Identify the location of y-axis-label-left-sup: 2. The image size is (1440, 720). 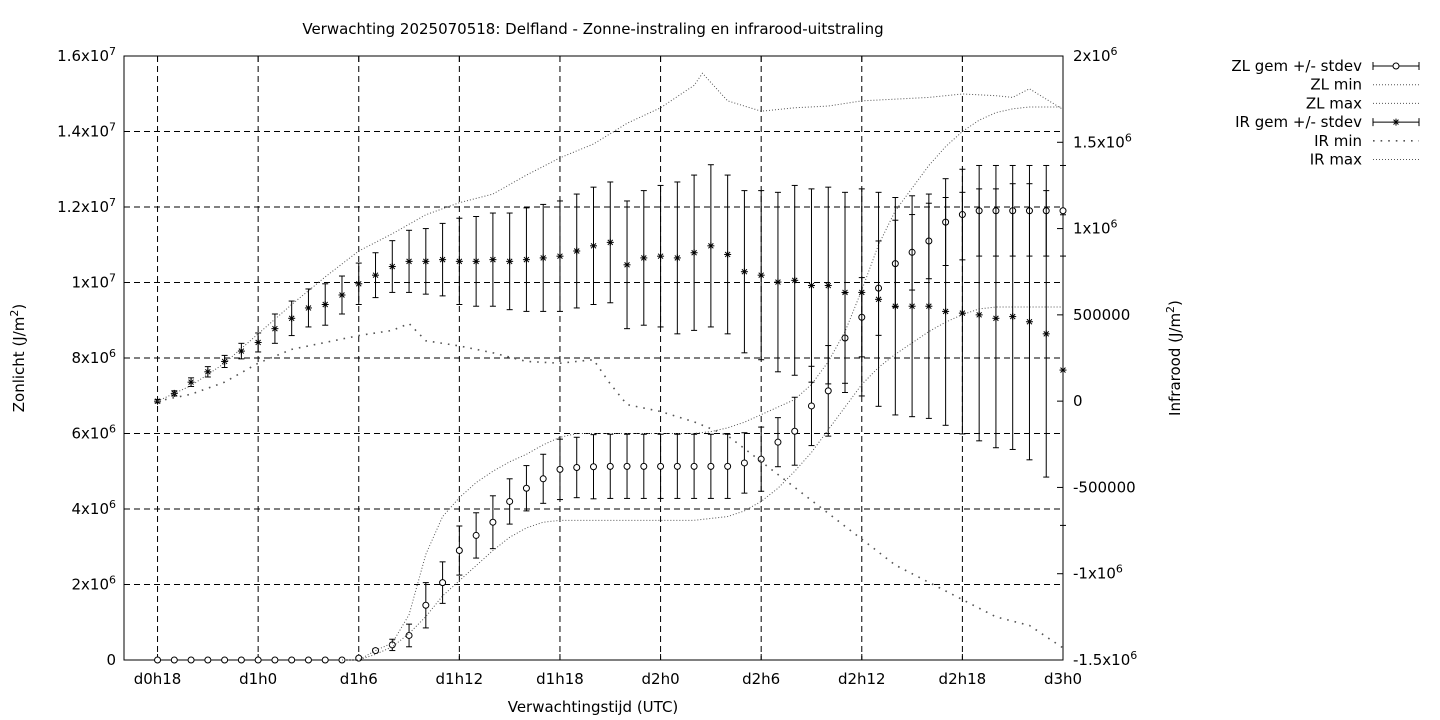
(14, 313).